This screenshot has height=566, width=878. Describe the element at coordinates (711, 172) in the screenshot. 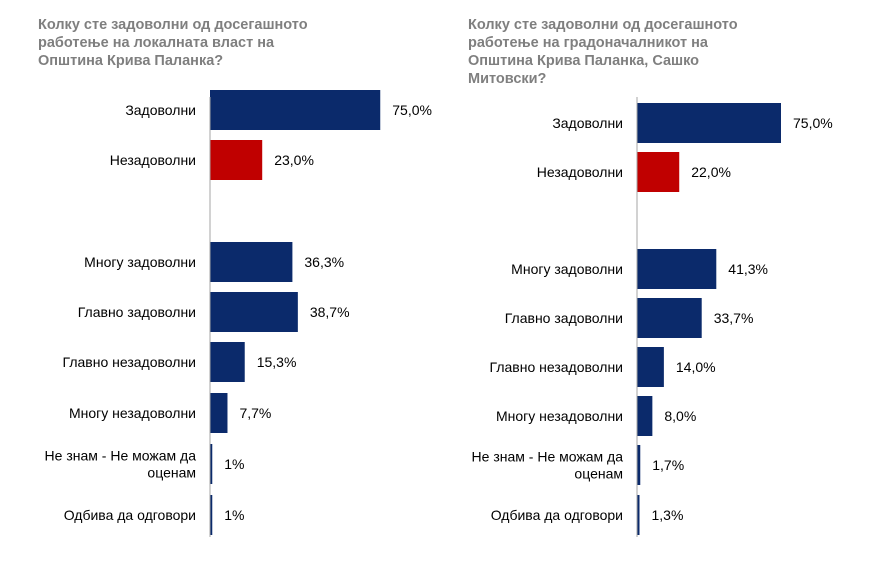

I see `right-value-label-1: 22,0%` at that location.